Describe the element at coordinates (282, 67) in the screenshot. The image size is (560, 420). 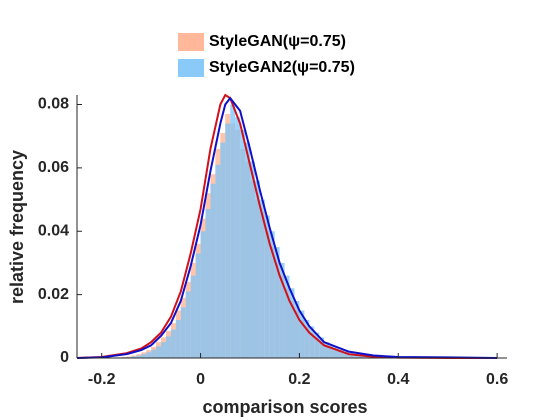
I see `legend-label: StyleGAN2(ψ=0.75)` at that location.